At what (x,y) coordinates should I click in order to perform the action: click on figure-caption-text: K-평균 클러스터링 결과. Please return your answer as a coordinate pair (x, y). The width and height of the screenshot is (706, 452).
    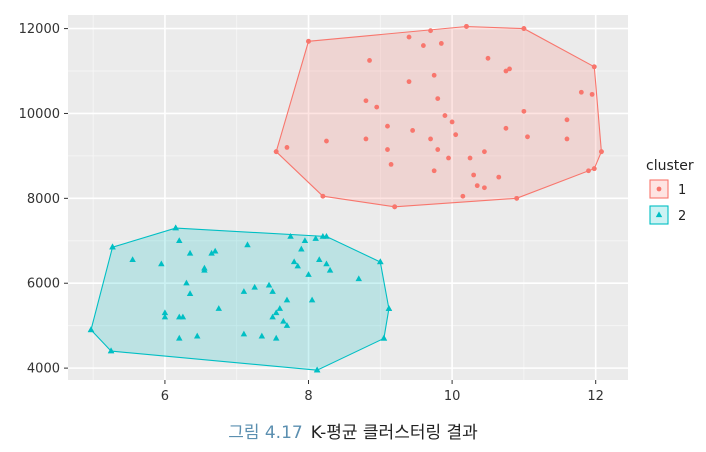
    Looking at the image, I should click on (394, 433).